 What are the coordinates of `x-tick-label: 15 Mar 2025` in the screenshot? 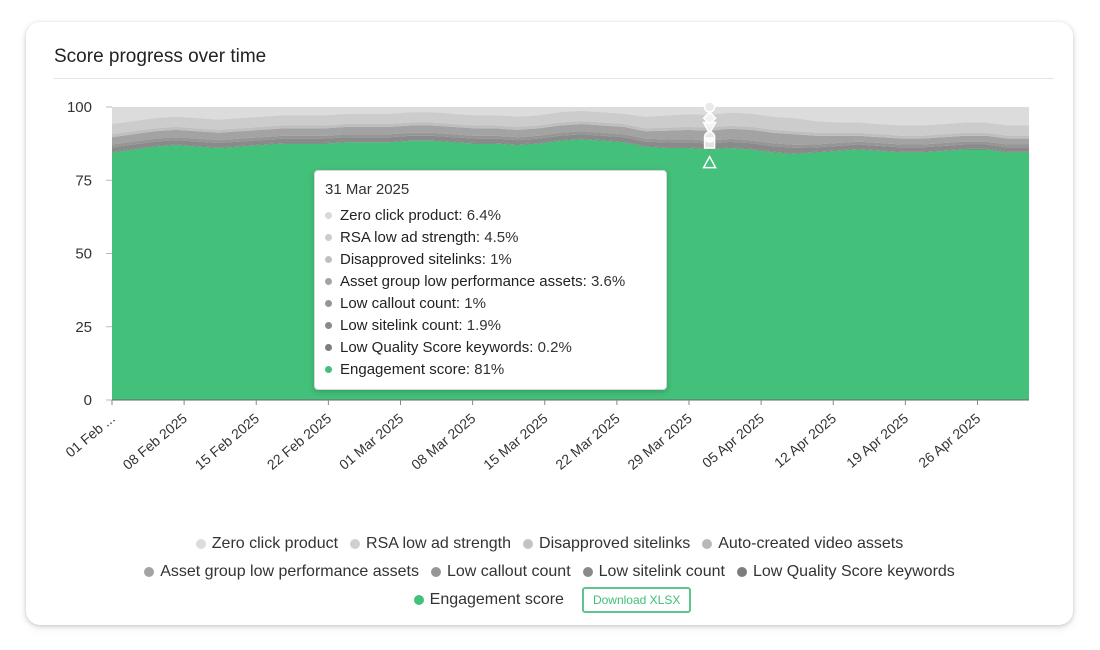 It's located at (515, 441).